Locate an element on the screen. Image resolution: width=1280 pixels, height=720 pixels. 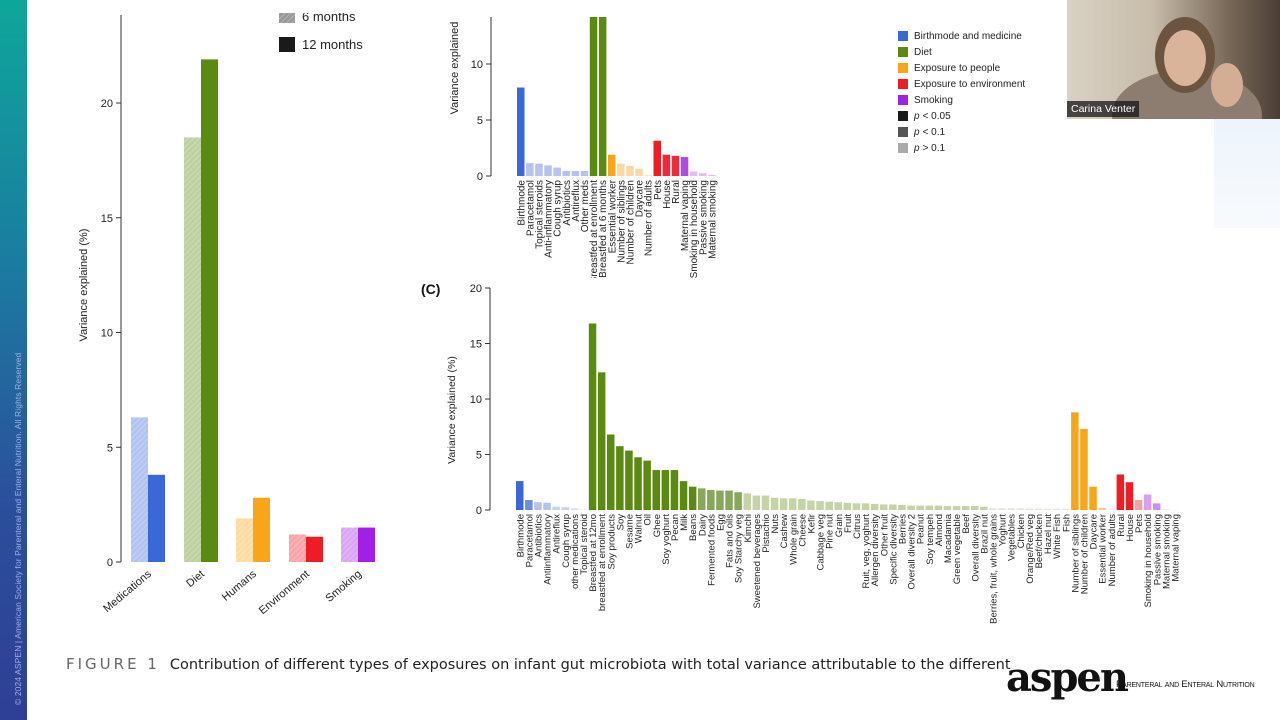
x-tick-label: White Fish is located at coordinates (1057, 536).